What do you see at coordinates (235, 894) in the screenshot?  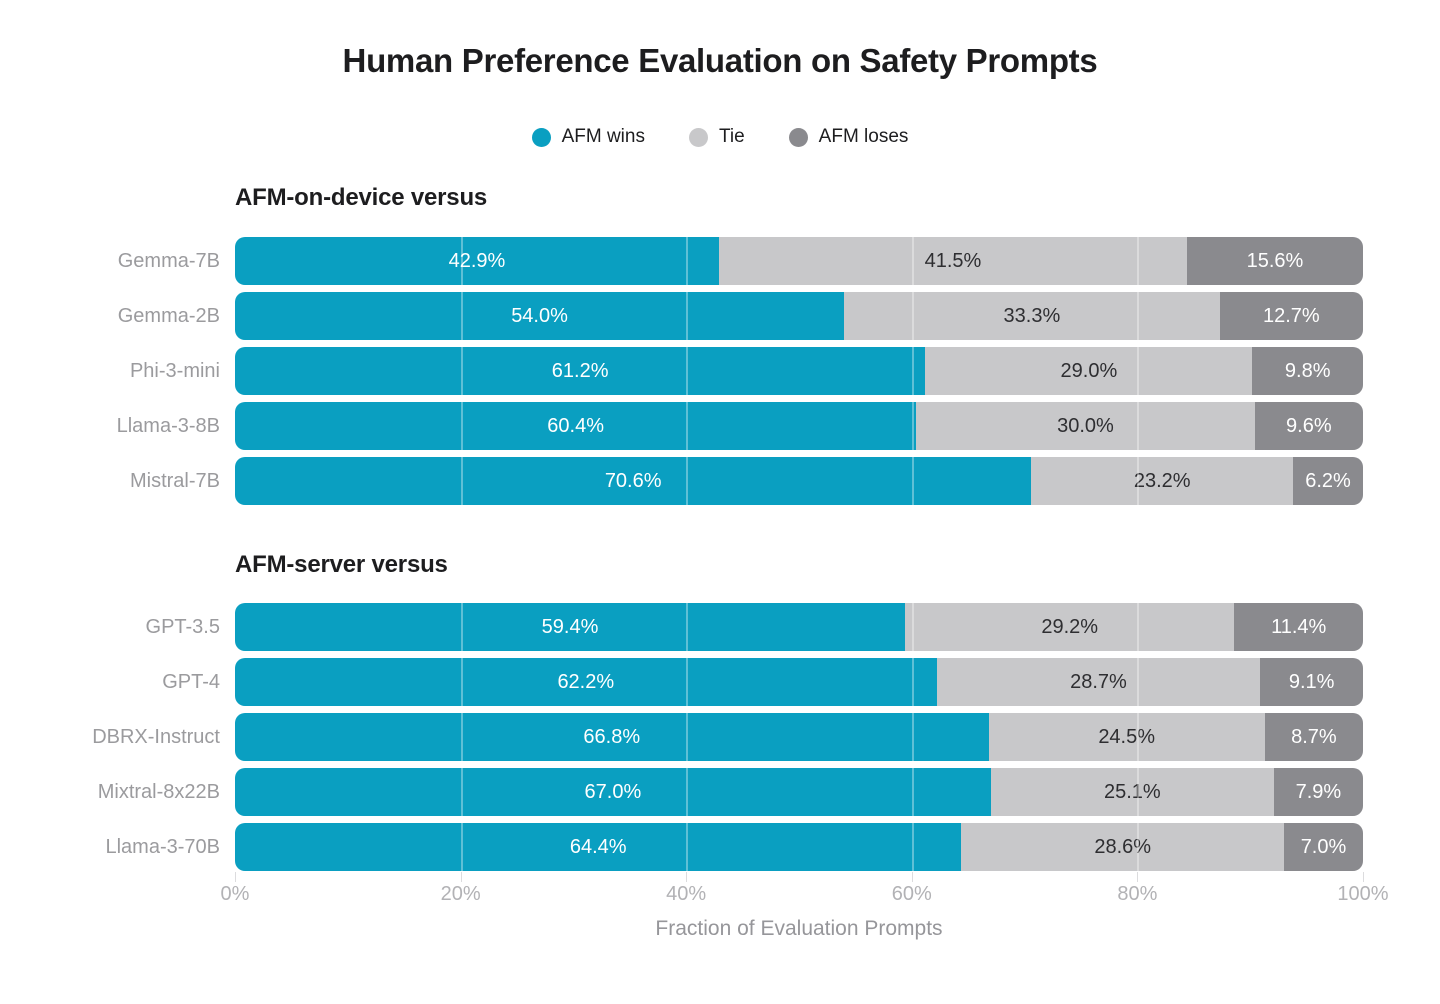 I see `x-axis-tick-label: 0%` at bounding box center [235, 894].